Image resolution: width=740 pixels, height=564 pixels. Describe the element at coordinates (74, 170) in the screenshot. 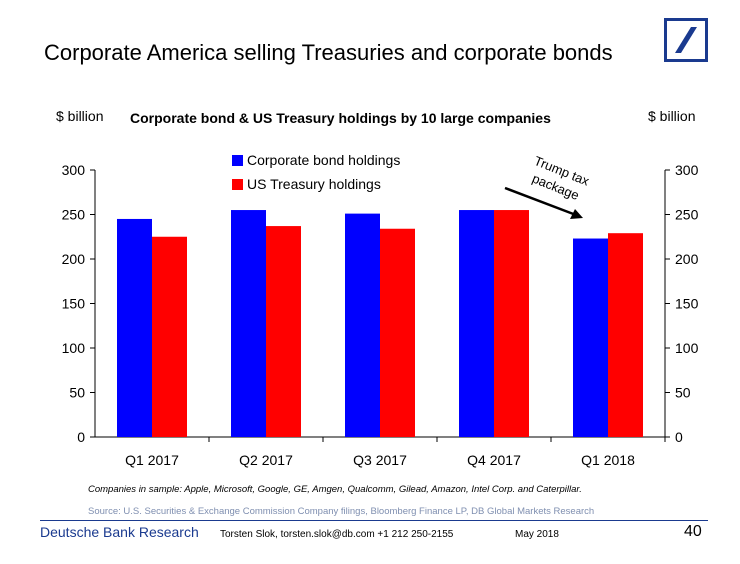

I see `y-tick-label-left: 300` at that location.